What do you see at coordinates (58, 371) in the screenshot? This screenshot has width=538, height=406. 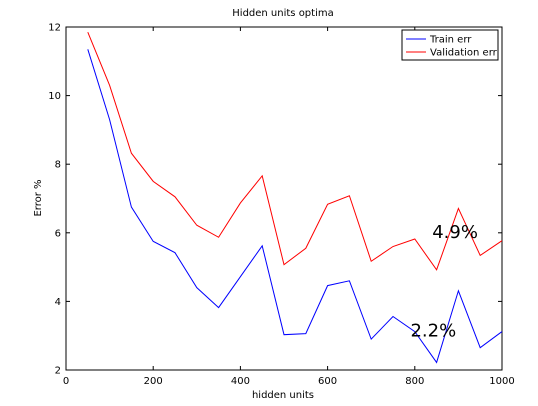 I see `y-tick-label: 2` at bounding box center [58, 371].